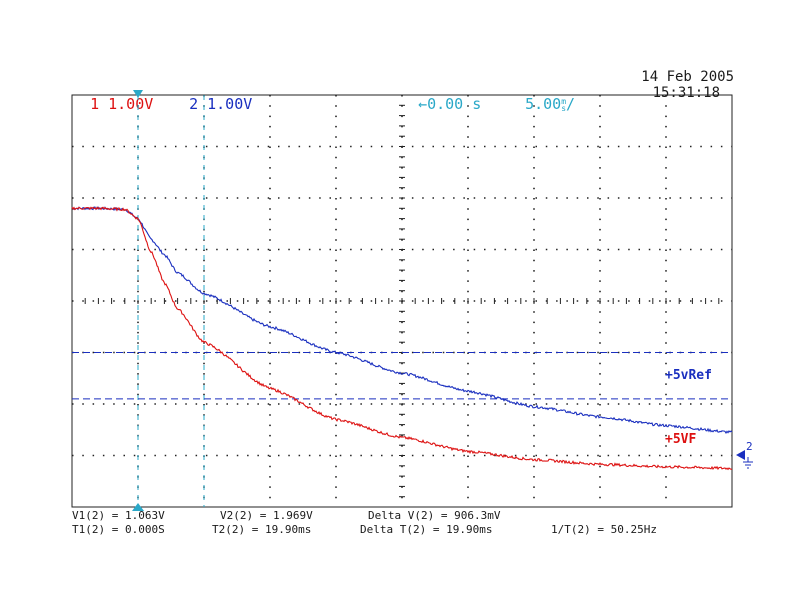 The width and height of the screenshot is (792, 612). Describe the element at coordinates (454, 104) in the screenshot. I see `trigger-offset: 0.00 s` at that location.